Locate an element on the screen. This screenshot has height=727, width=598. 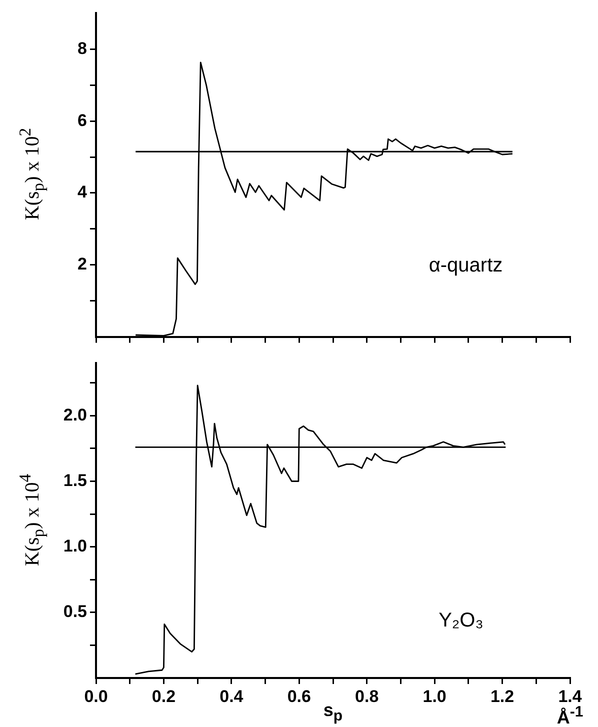
y-tick-label: 4 is located at coordinates (83, 192).